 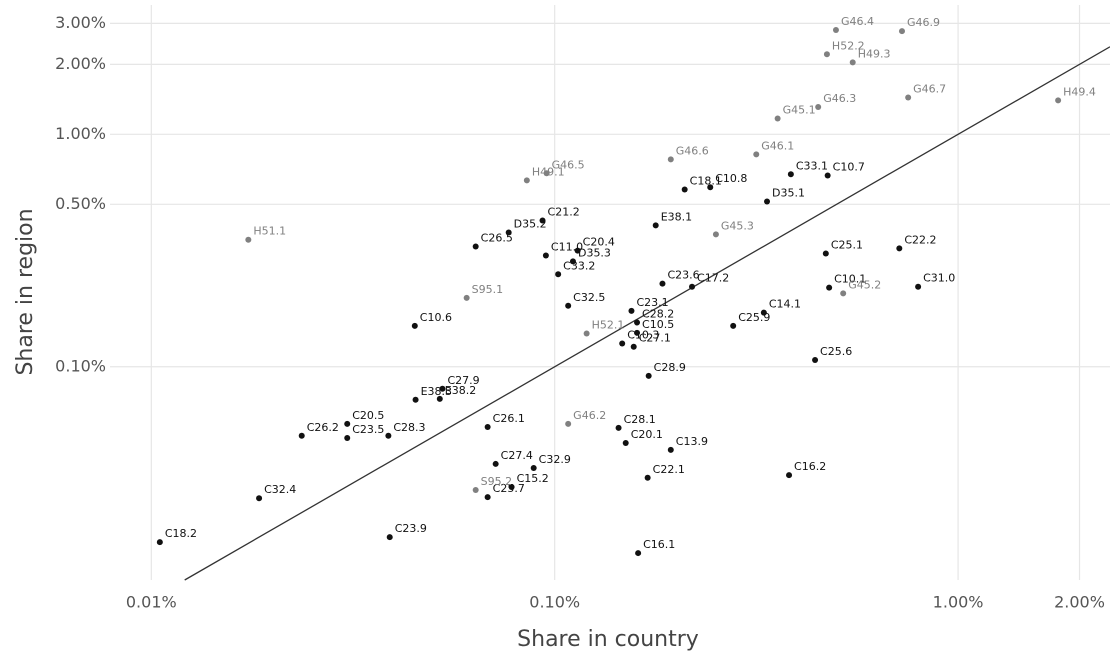 I want to click on point-label: E38.2, so click(x=460, y=390).